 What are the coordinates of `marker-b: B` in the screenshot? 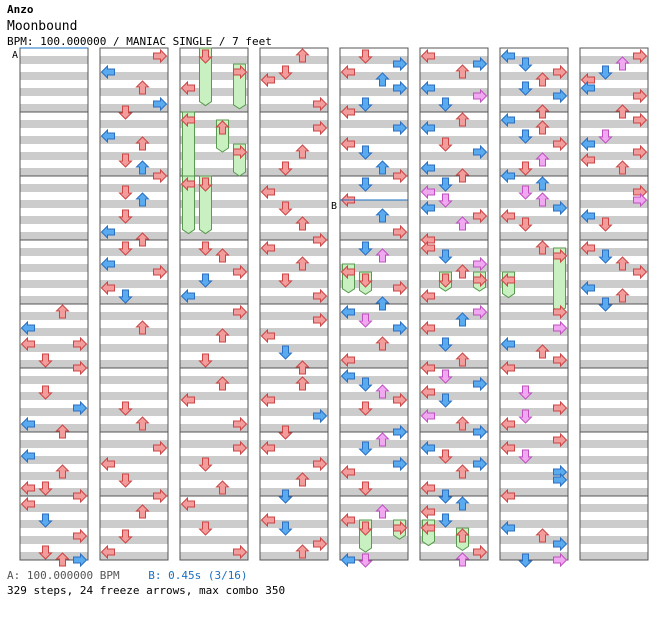 It's located at (334, 206).